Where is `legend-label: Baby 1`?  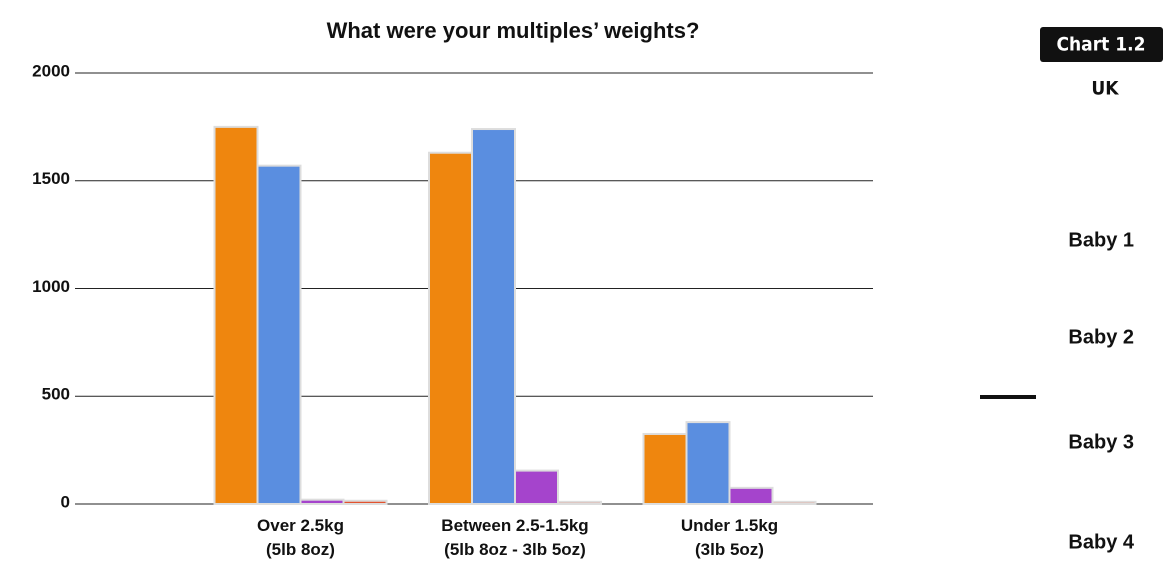 legend-label: Baby 1 is located at coordinates (1101, 240).